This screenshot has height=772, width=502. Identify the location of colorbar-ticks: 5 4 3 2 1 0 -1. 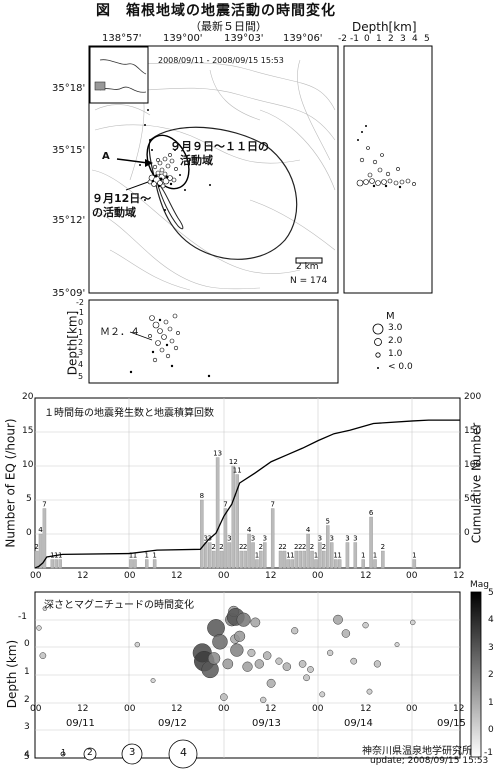
(489, 673).